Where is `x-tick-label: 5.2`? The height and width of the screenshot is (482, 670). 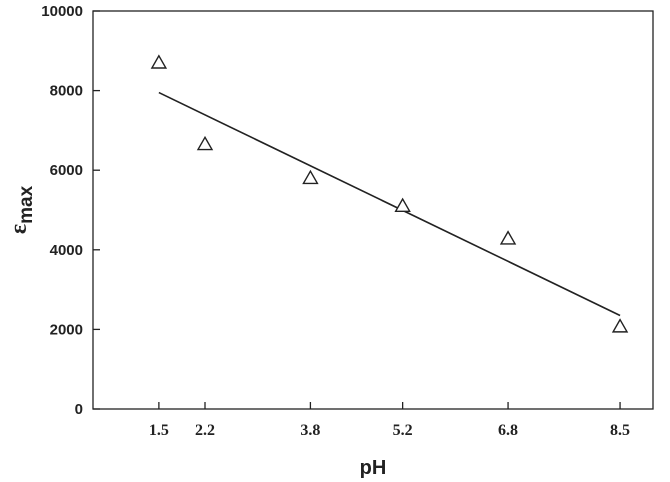
x-tick-label: 5.2 is located at coordinates (403, 430).